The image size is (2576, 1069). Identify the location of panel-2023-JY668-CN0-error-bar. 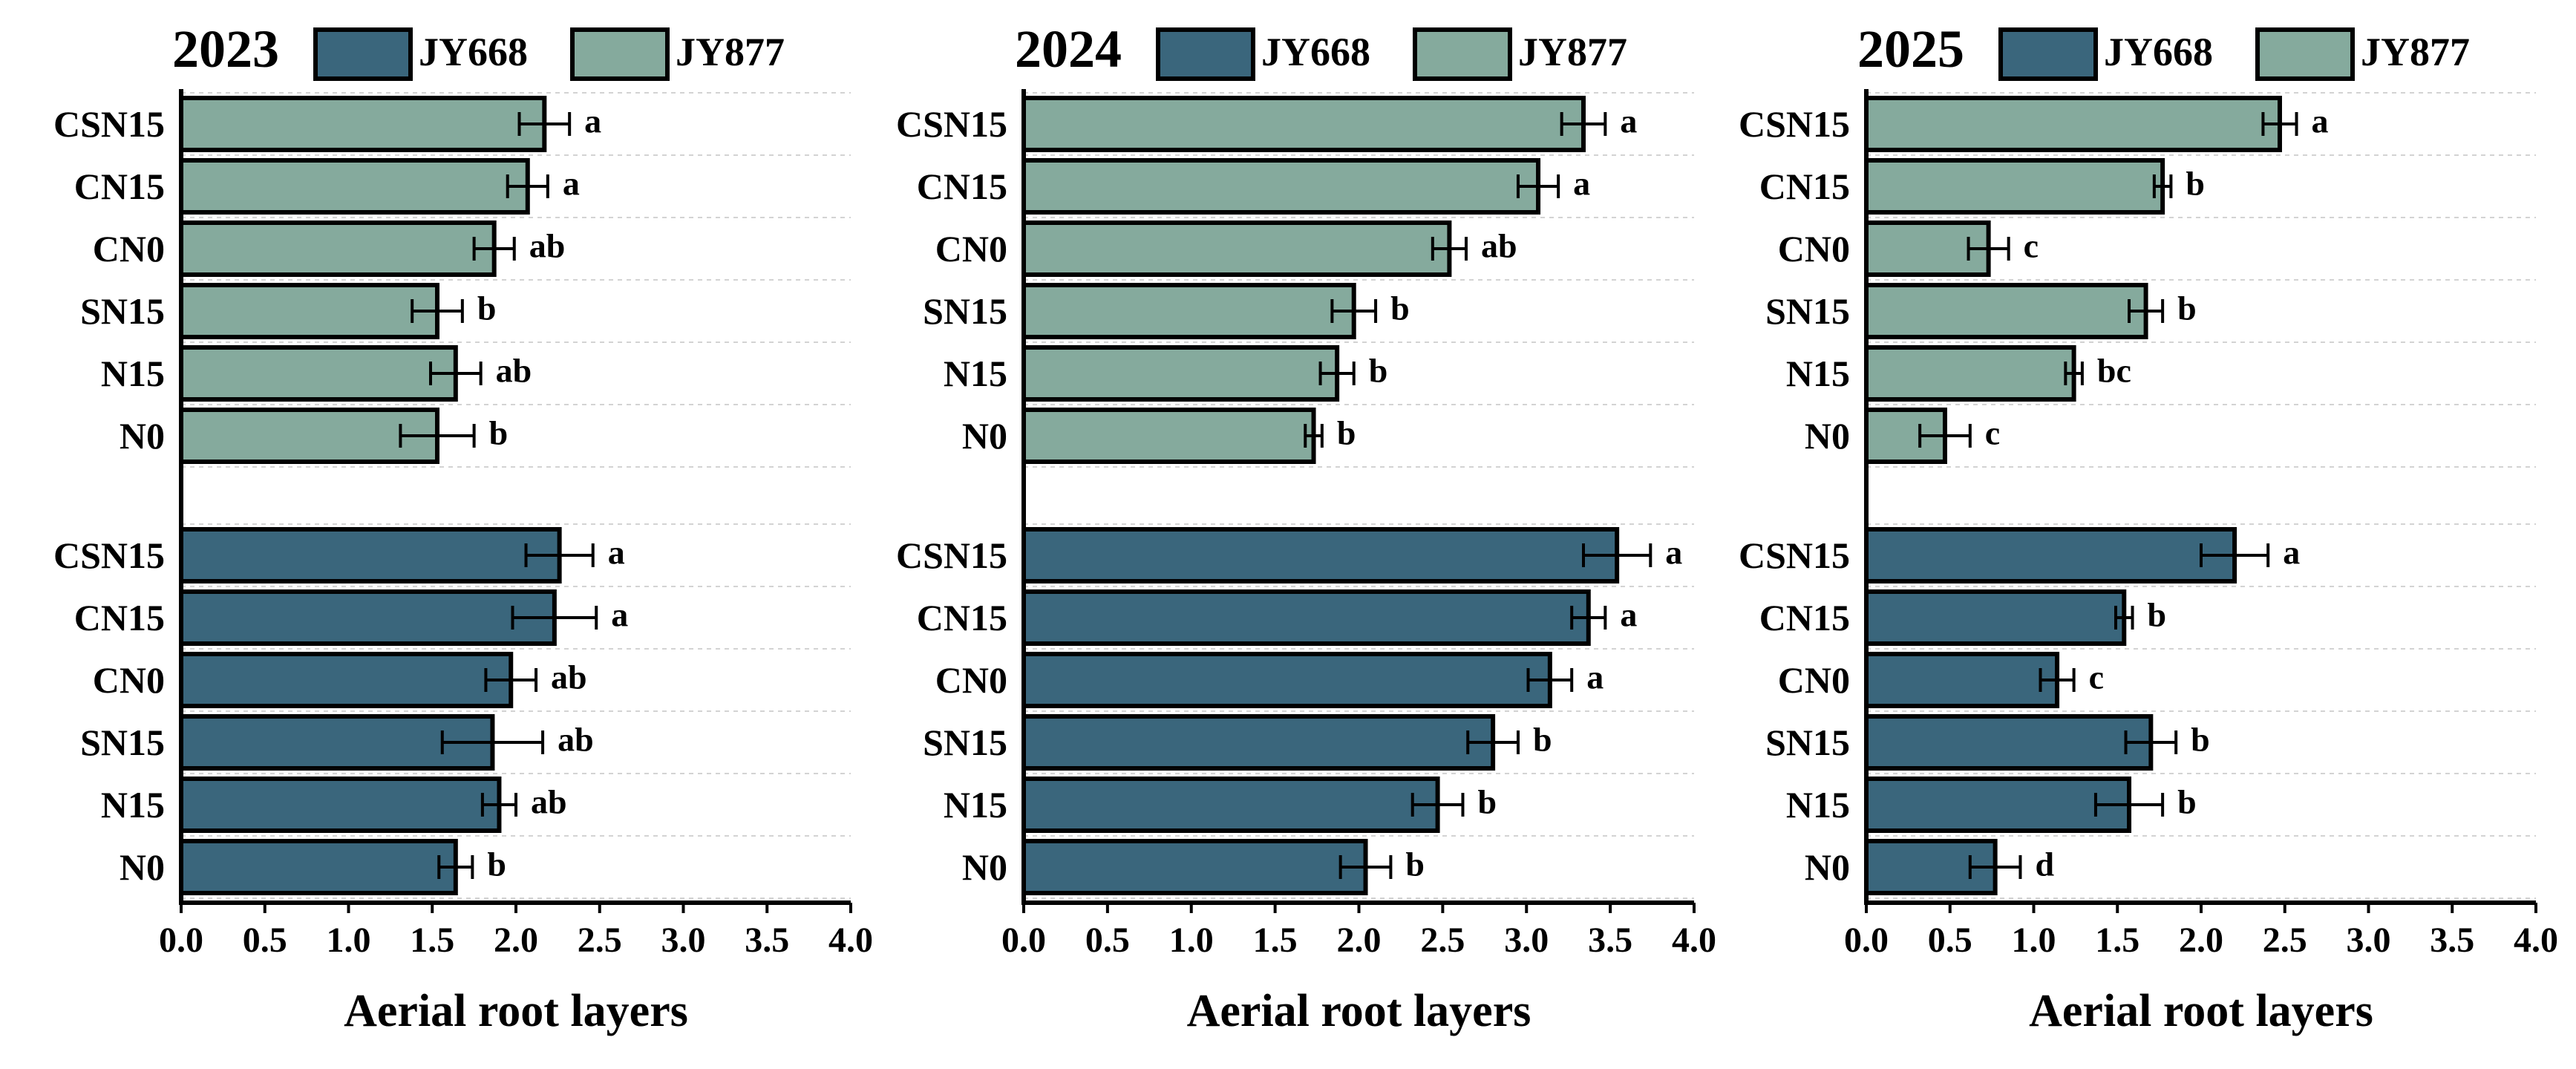
(511, 680).